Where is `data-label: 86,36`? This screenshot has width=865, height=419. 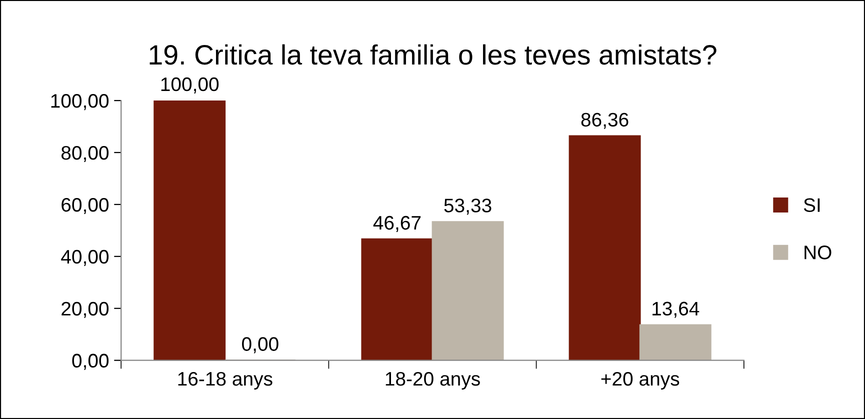 data-label: 86,36 is located at coordinates (604, 120).